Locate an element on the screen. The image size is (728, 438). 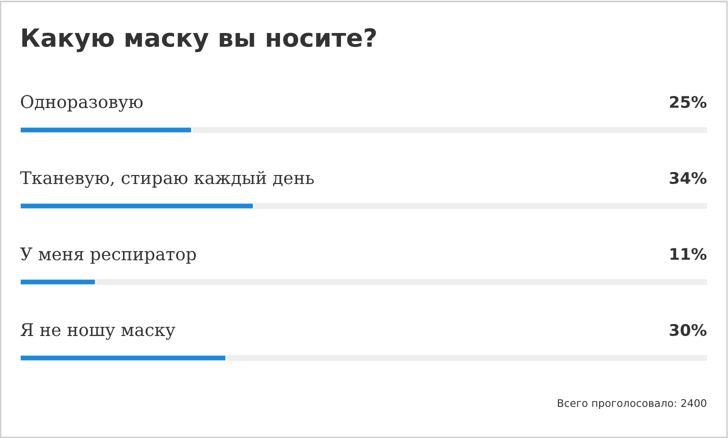
text: Всего проголосовало: 2400 is located at coordinates (632, 404).